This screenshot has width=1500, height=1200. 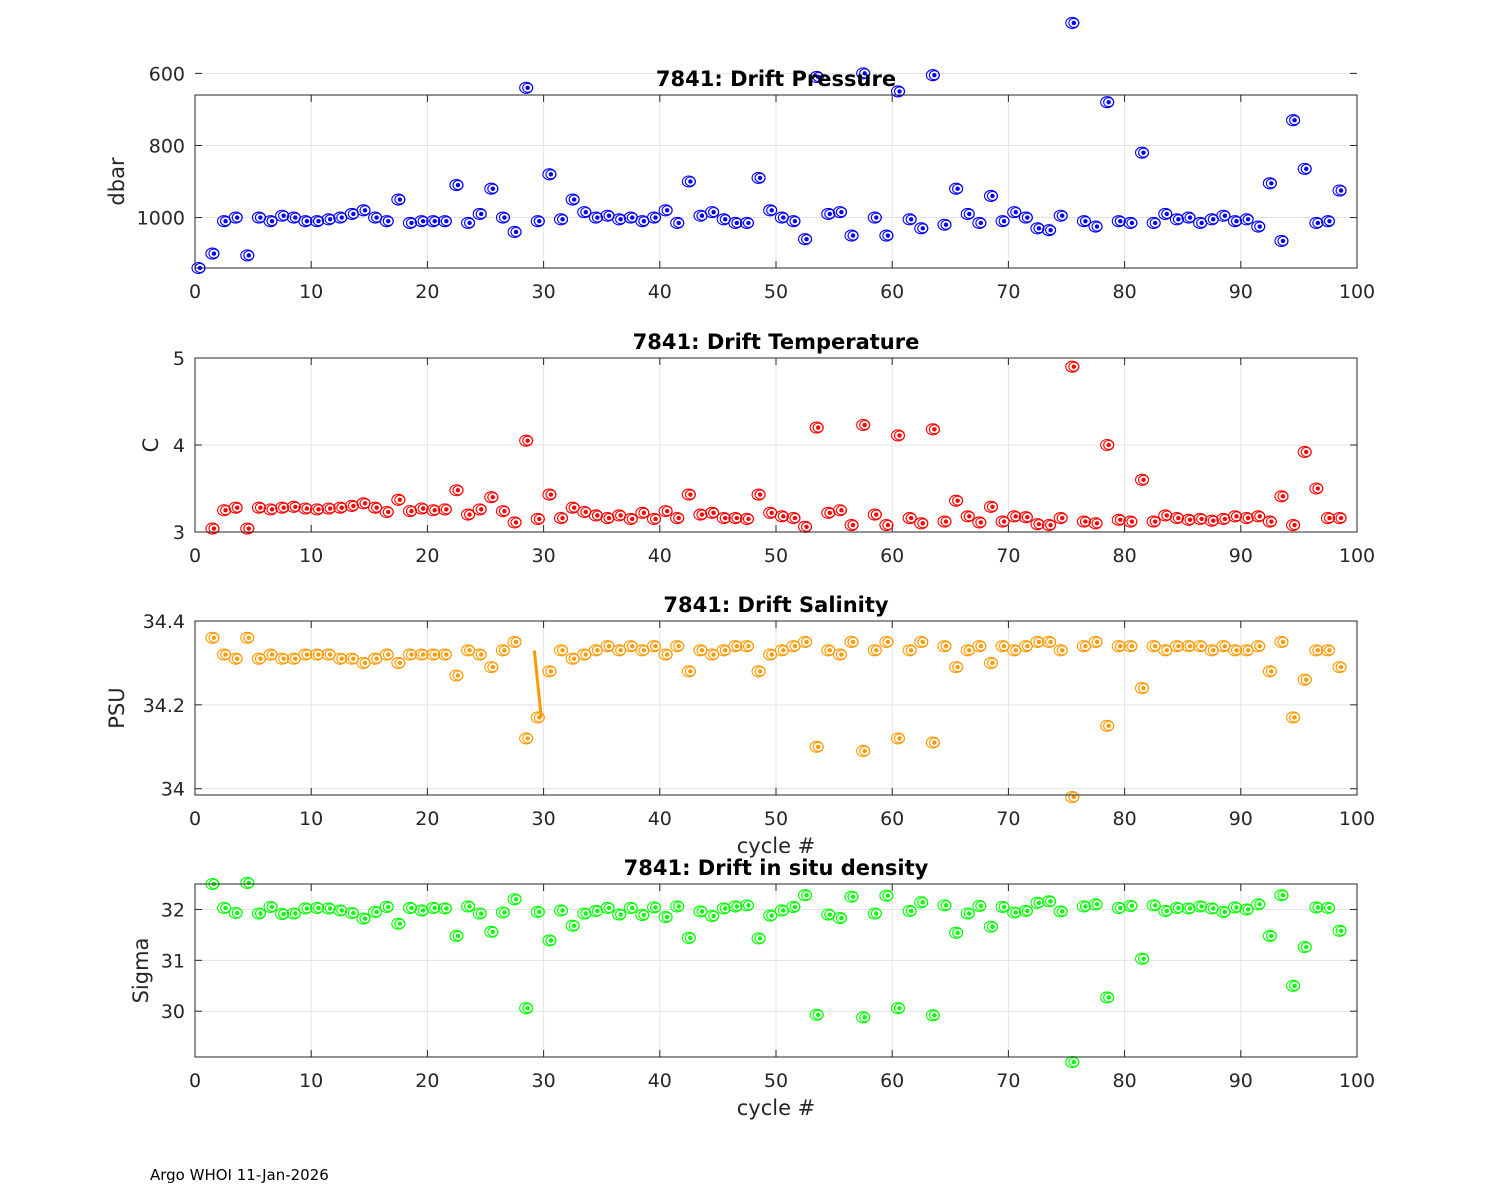 What do you see at coordinates (1008, 556) in the screenshot?
I see `temperature-x-tick-label: 70` at bounding box center [1008, 556].